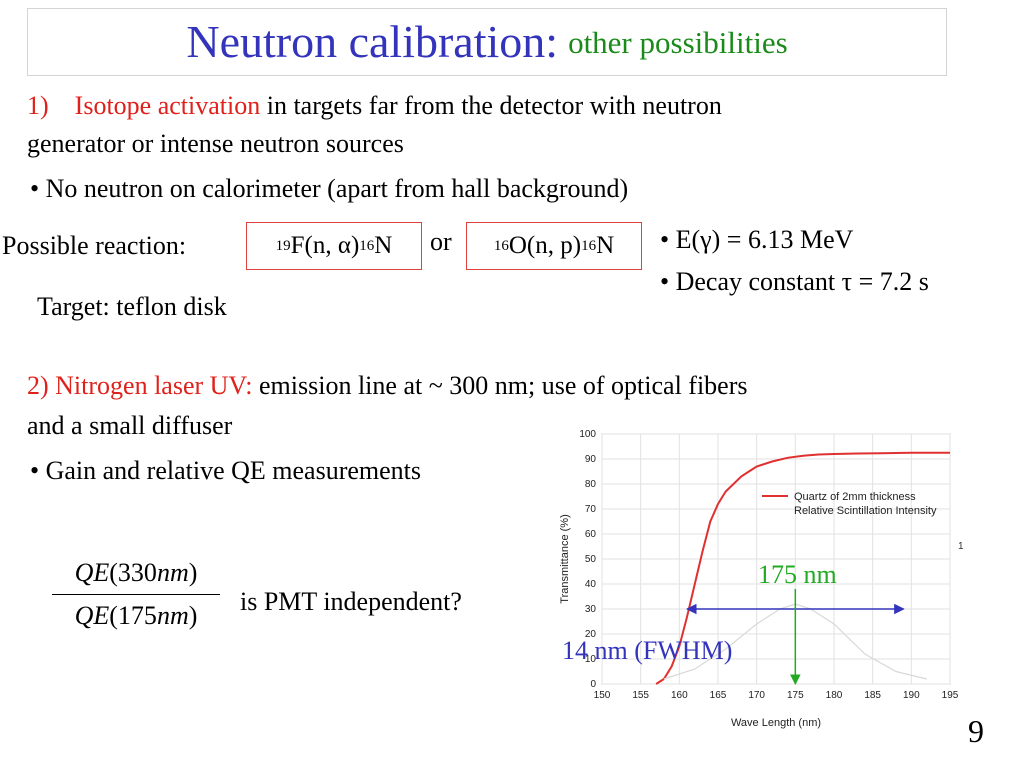  Describe the element at coordinates (757, 239) in the screenshot. I see `bullet-energy: • E(γ) = 6.13 MeV` at that location.